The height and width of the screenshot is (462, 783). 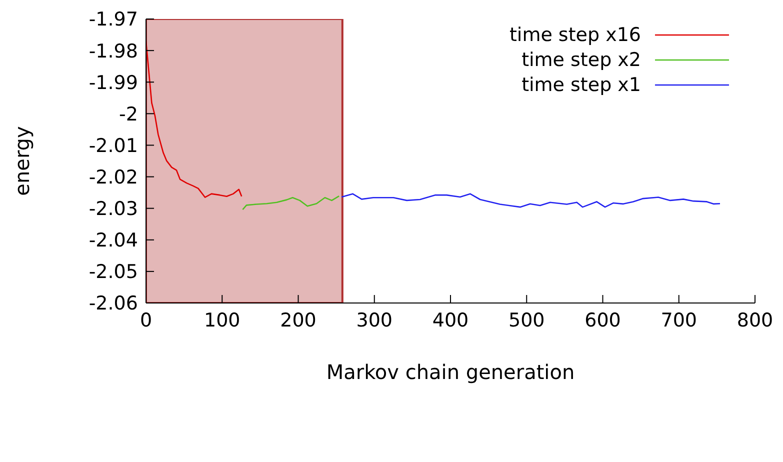 What do you see at coordinates (113, 272) in the screenshot?
I see `y-tick-label: -2.05` at bounding box center [113, 272].